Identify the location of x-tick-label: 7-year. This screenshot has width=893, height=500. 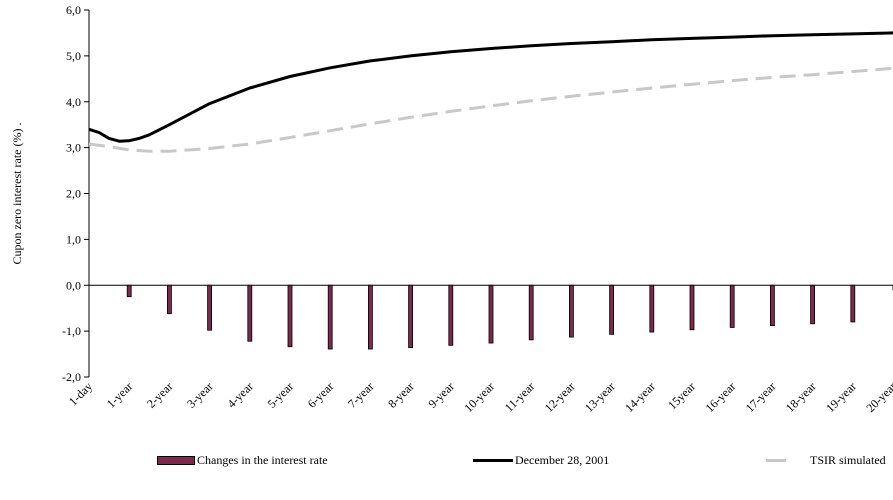
(361, 395).